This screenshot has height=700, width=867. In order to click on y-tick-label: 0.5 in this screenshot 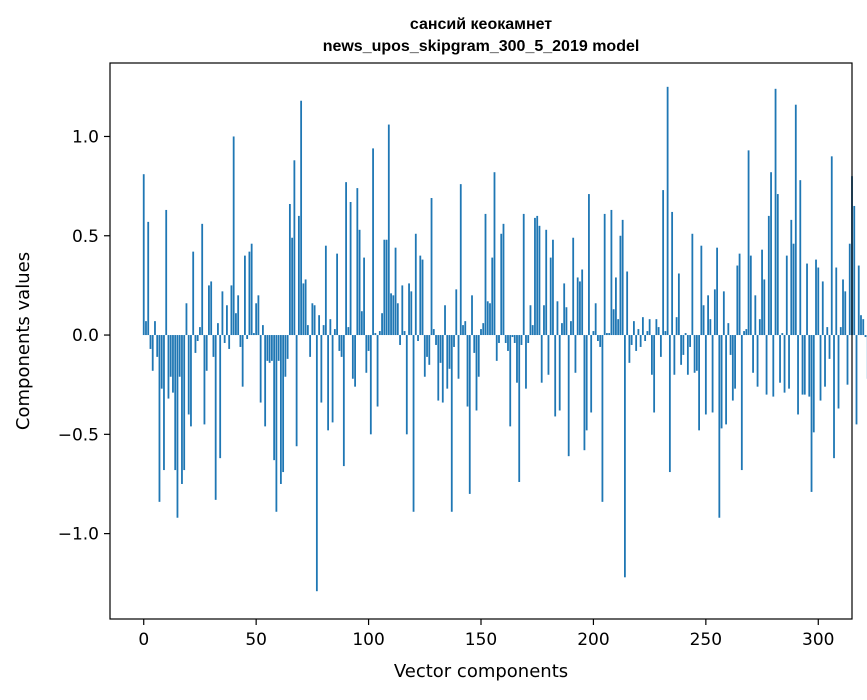, I will do `click(85, 237)`.